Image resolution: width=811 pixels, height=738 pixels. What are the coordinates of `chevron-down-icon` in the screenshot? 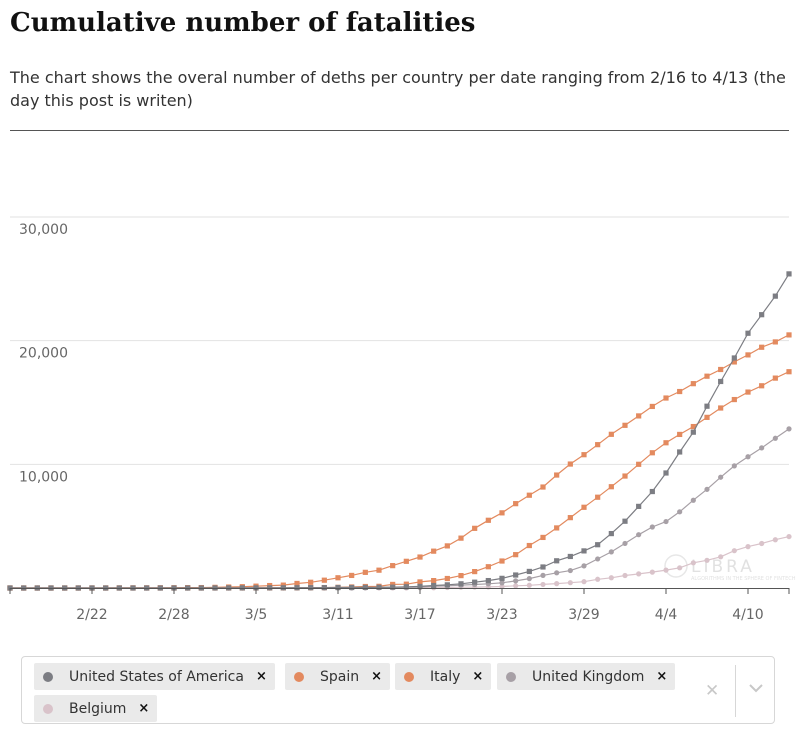 It's located at (756, 688).